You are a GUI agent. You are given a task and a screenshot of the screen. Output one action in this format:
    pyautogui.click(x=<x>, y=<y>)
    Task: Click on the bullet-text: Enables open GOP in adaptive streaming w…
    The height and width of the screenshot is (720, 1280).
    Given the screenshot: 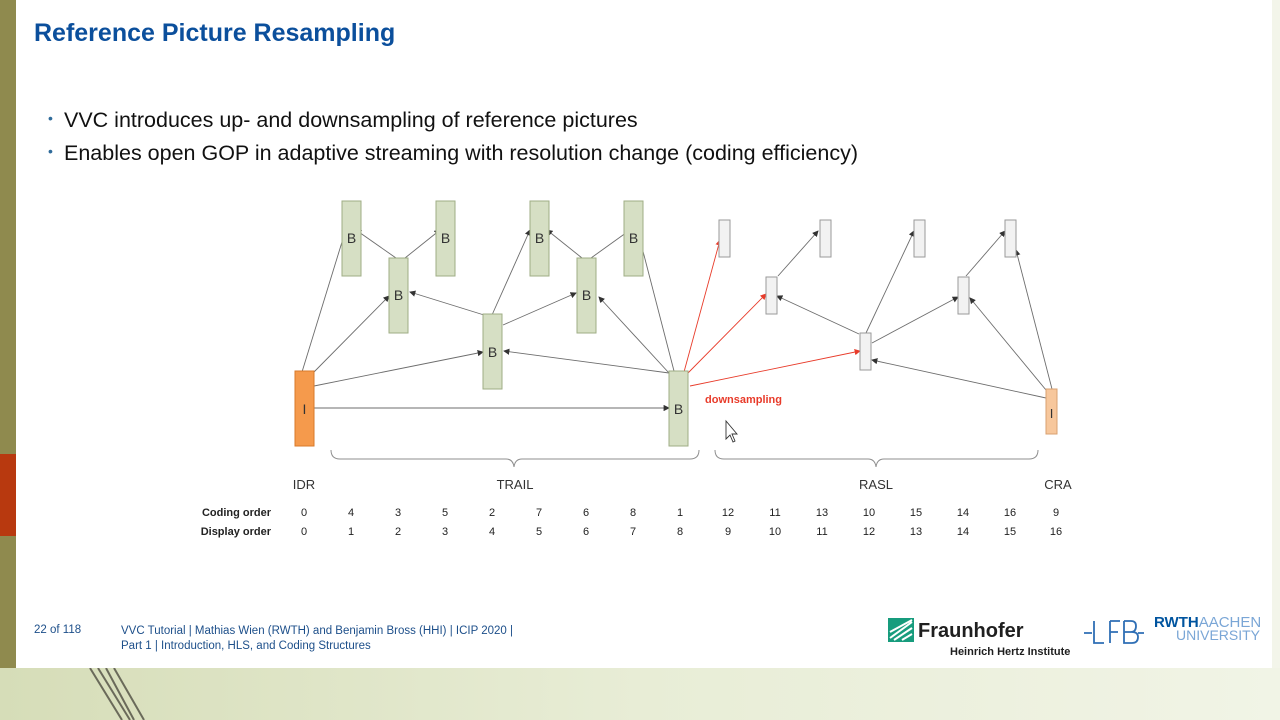 What is the action you would take?
    pyautogui.click(x=461, y=153)
    